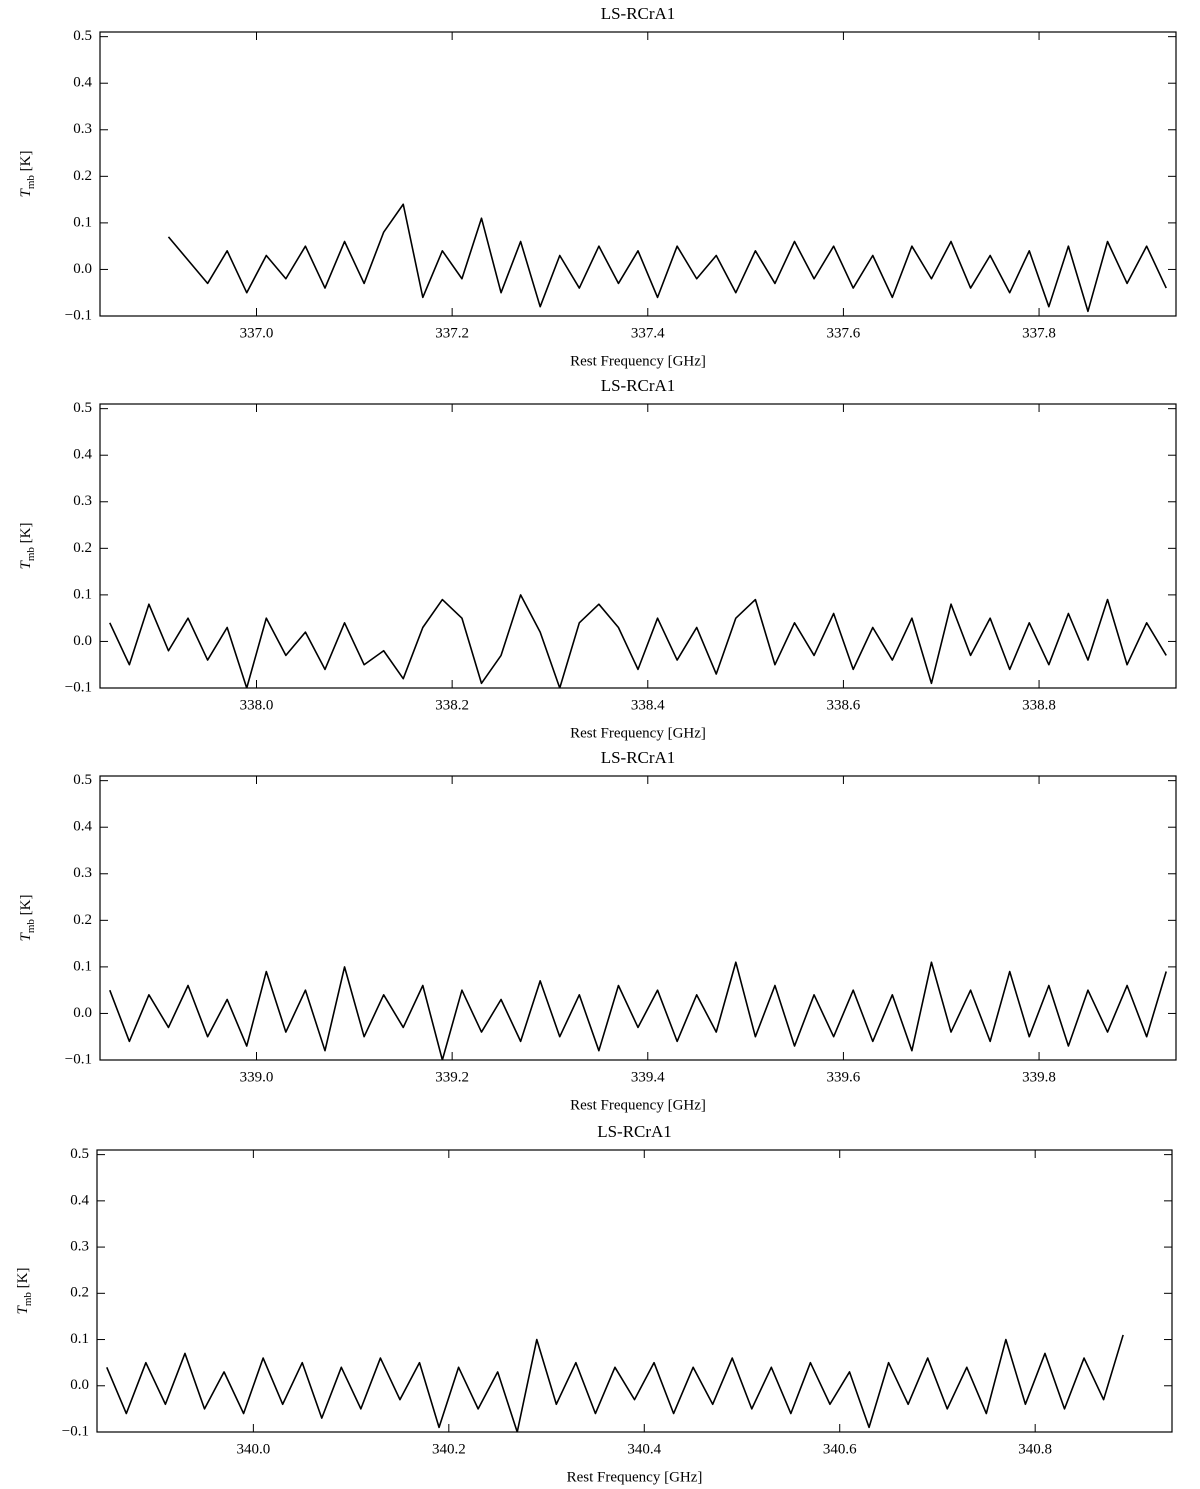 The image size is (1200, 1489). What do you see at coordinates (449, 1449) in the screenshot?
I see `x-tick-label: 340.2` at bounding box center [449, 1449].